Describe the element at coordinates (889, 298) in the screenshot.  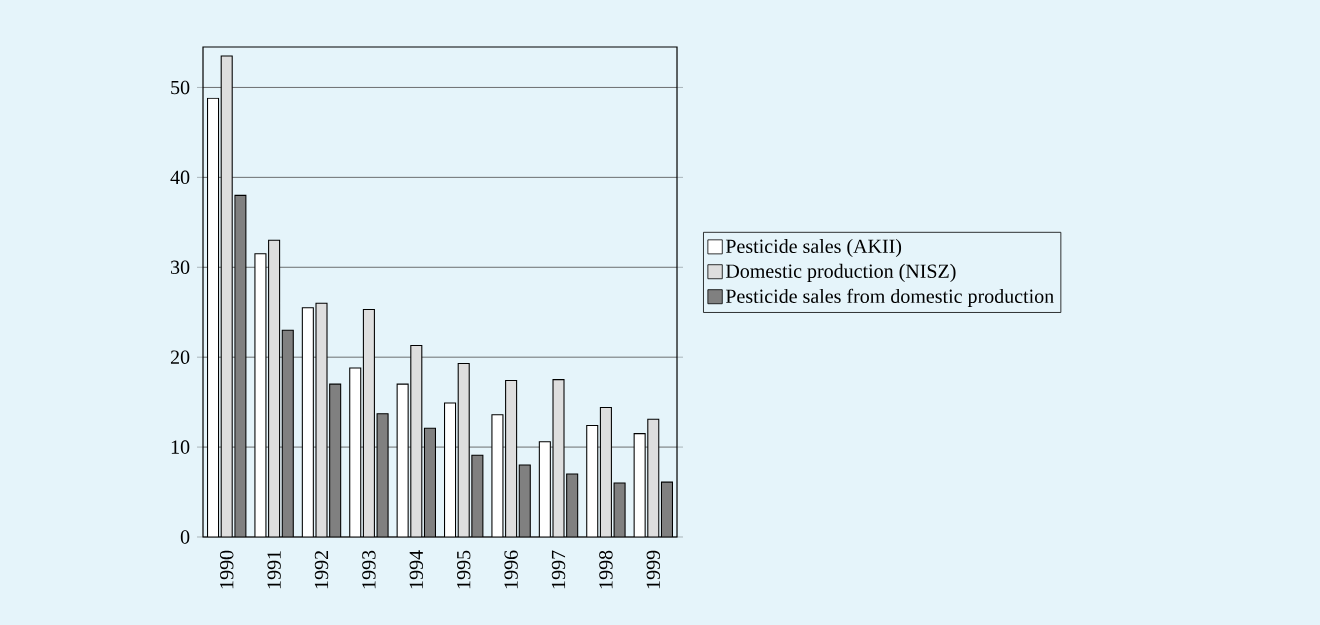
I see `legend-label: Pesticide sales from domestic production` at that location.